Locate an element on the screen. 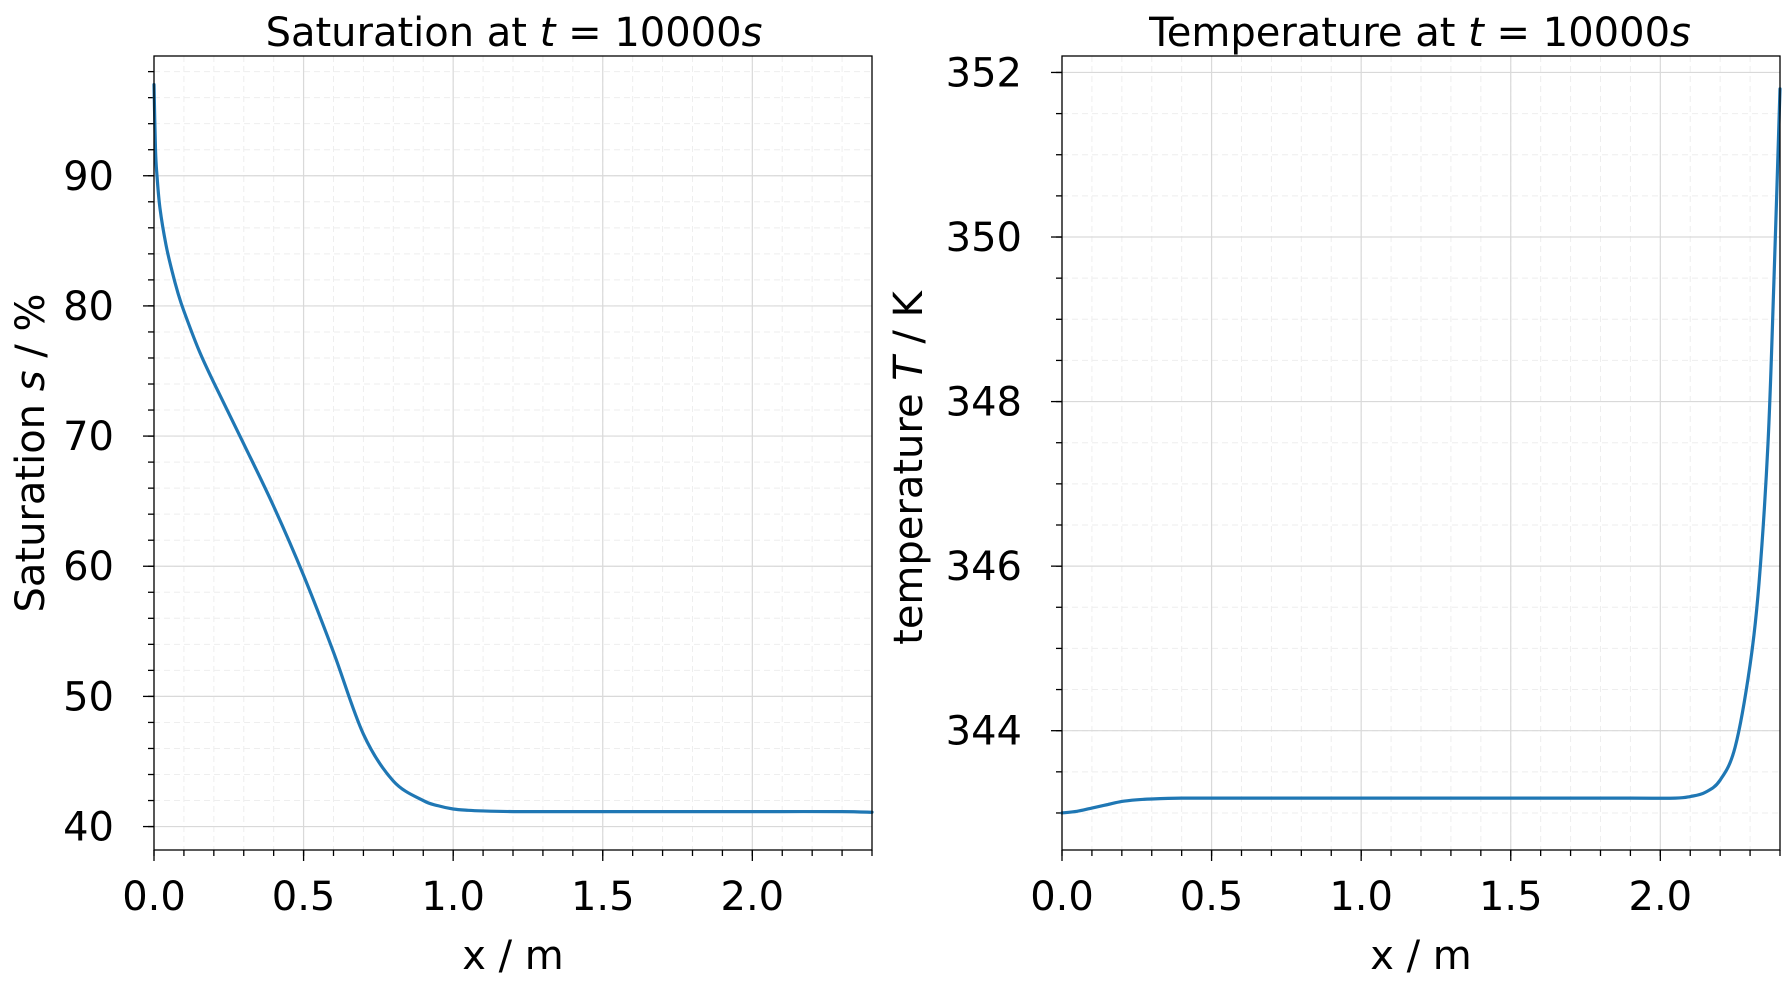 This screenshot has width=1790, height=989. temperature-x-tick-label: 2.0 is located at coordinates (1661, 897).